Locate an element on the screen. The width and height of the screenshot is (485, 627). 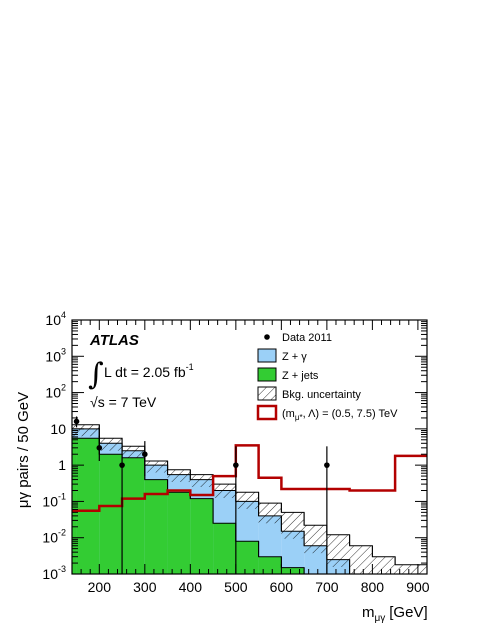
x-axis-title-main: m is located at coordinates (368, 612).